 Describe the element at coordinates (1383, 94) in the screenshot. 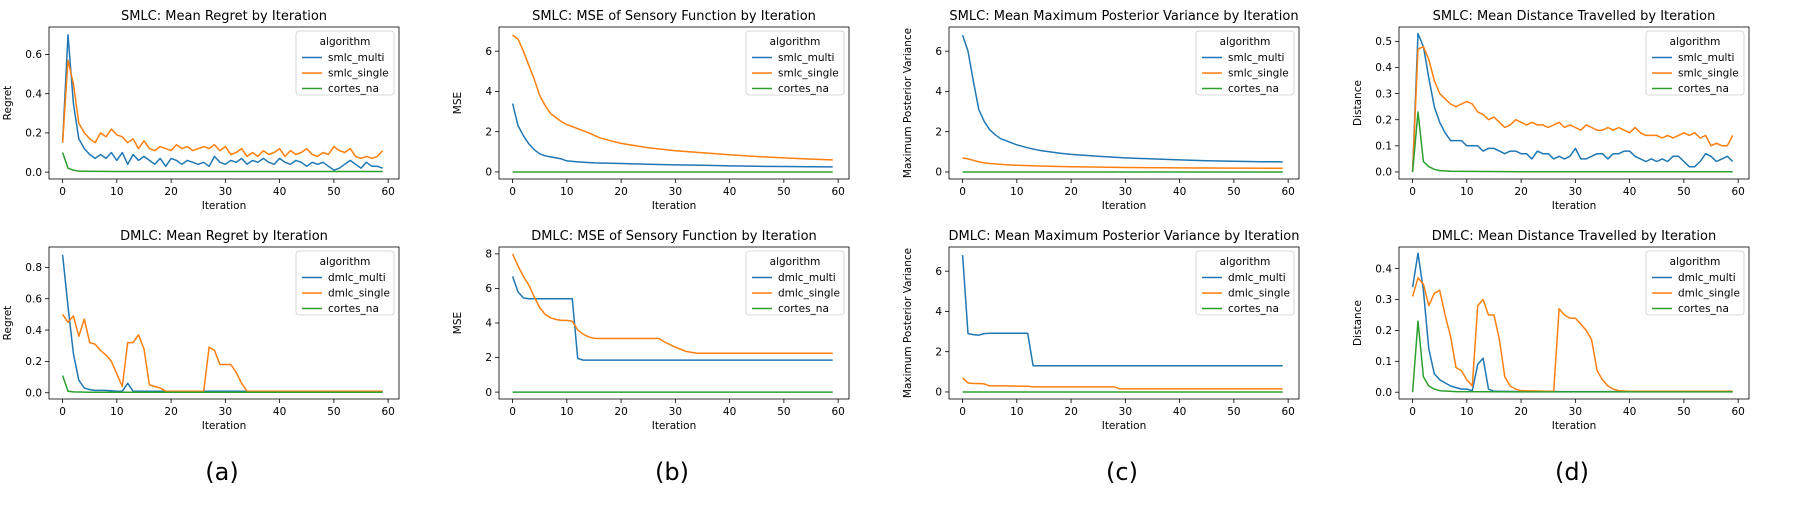

I see `y-tick-label: 0.3` at that location.